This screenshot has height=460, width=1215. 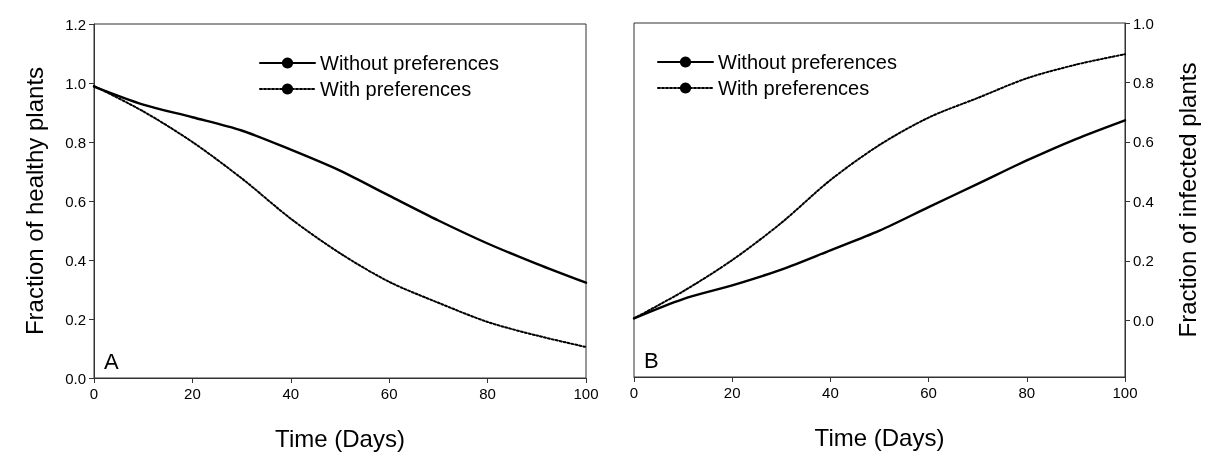 What do you see at coordinates (75, 83) in the screenshot?
I see `y-tick-label: 1.0` at bounding box center [75, 83].